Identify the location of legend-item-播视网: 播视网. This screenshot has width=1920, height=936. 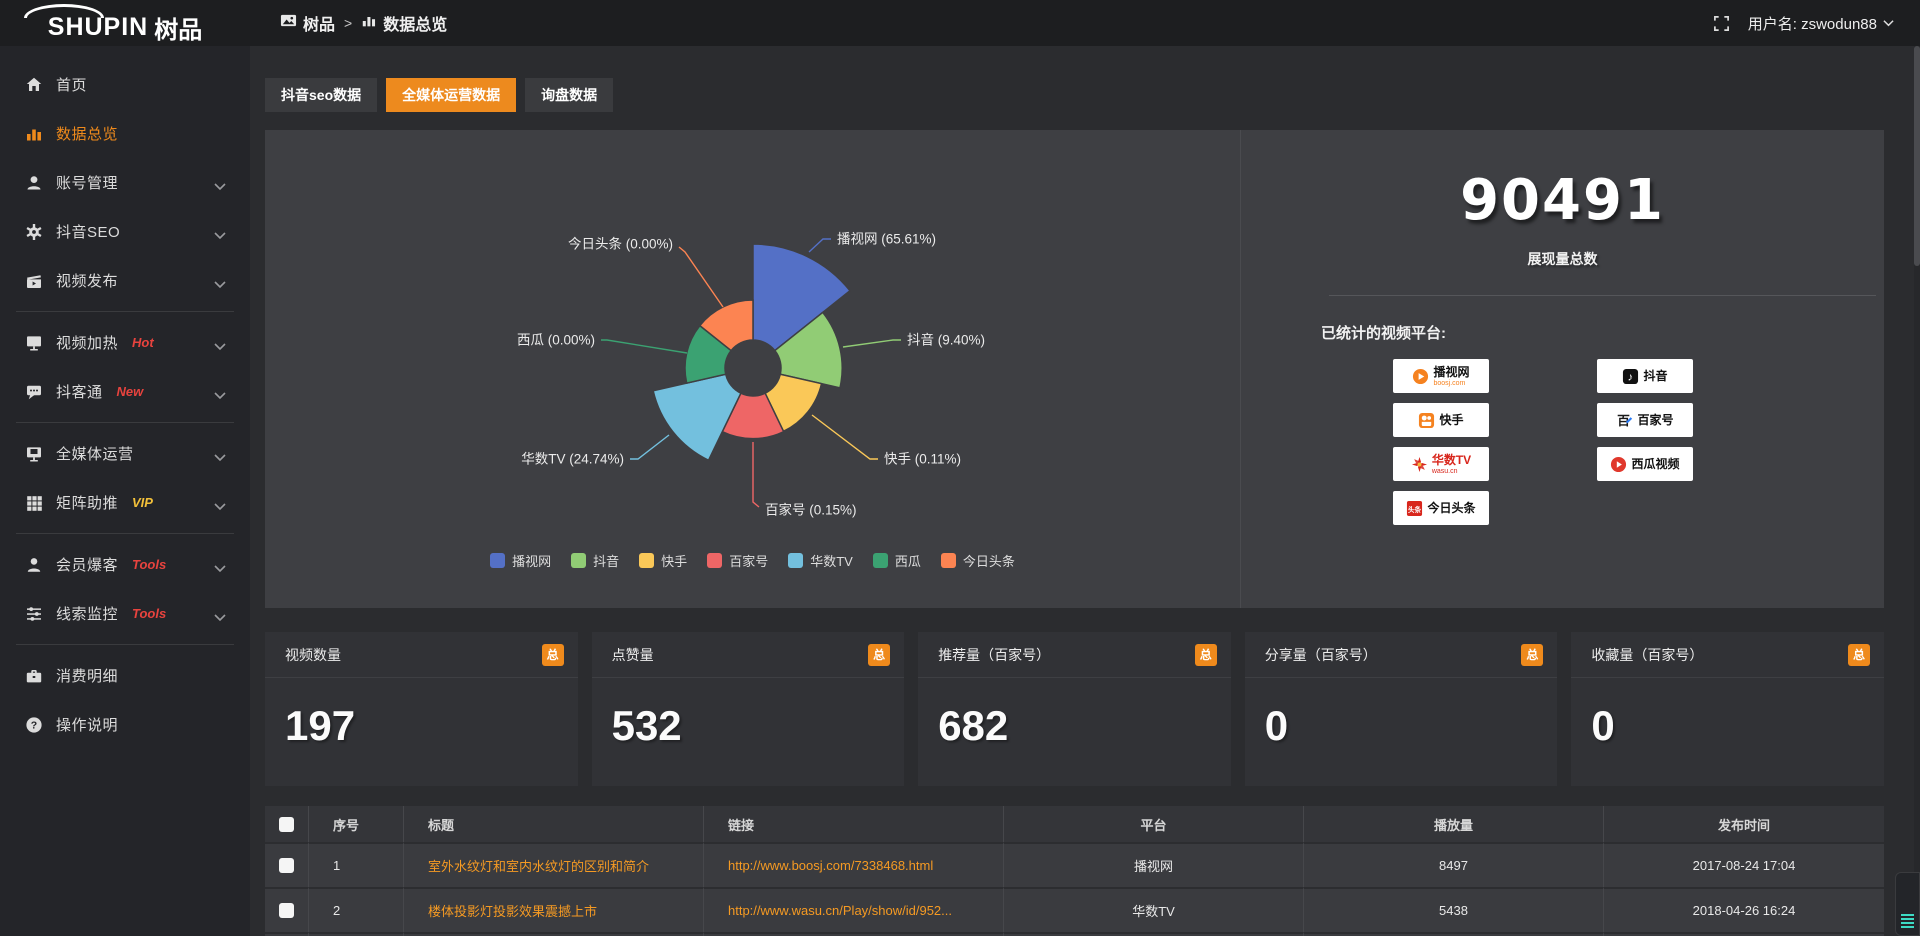
(520, 560).